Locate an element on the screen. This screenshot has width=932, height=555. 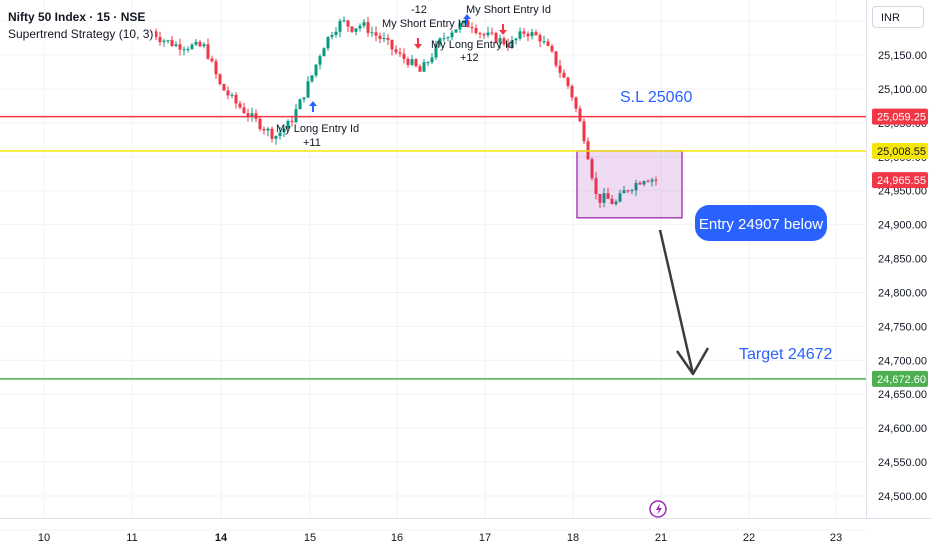
entry-annotation-bubble is located at coordinates (761, 223).